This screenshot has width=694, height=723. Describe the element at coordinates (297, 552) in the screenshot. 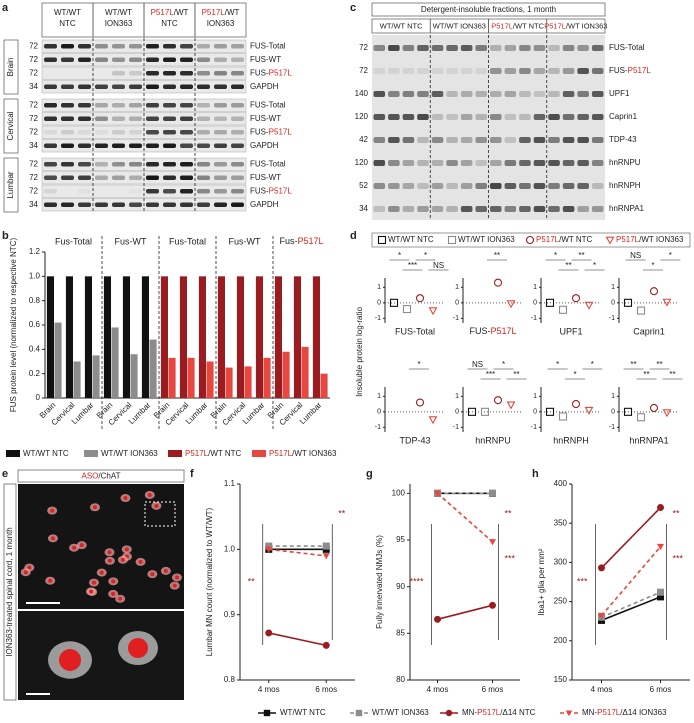

I see `series-line` at that location.